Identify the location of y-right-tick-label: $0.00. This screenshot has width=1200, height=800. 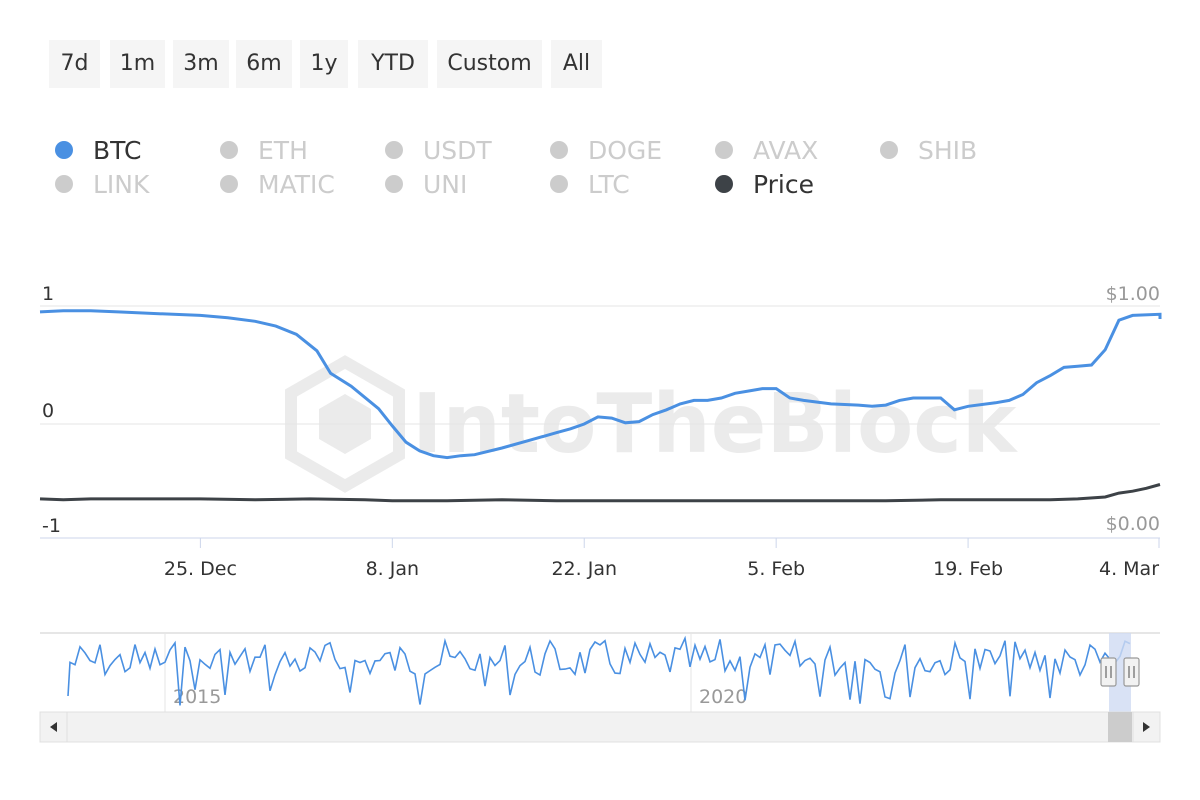
(1133, 524).